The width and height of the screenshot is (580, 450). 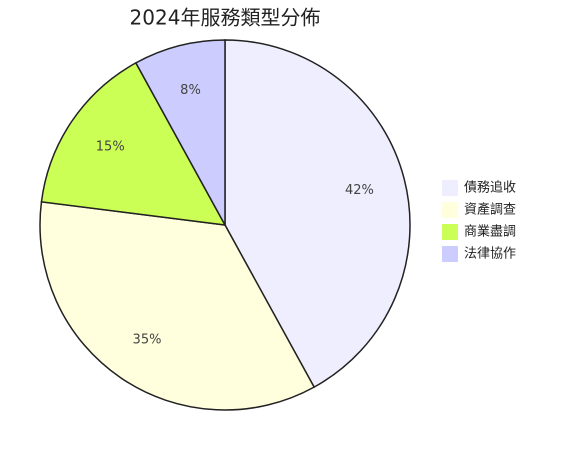 What do you see at coordinates (225, 18) in the screenshot?
I see `chart-title: 2024年服務類型分佈` at bounding box center [225, 18].